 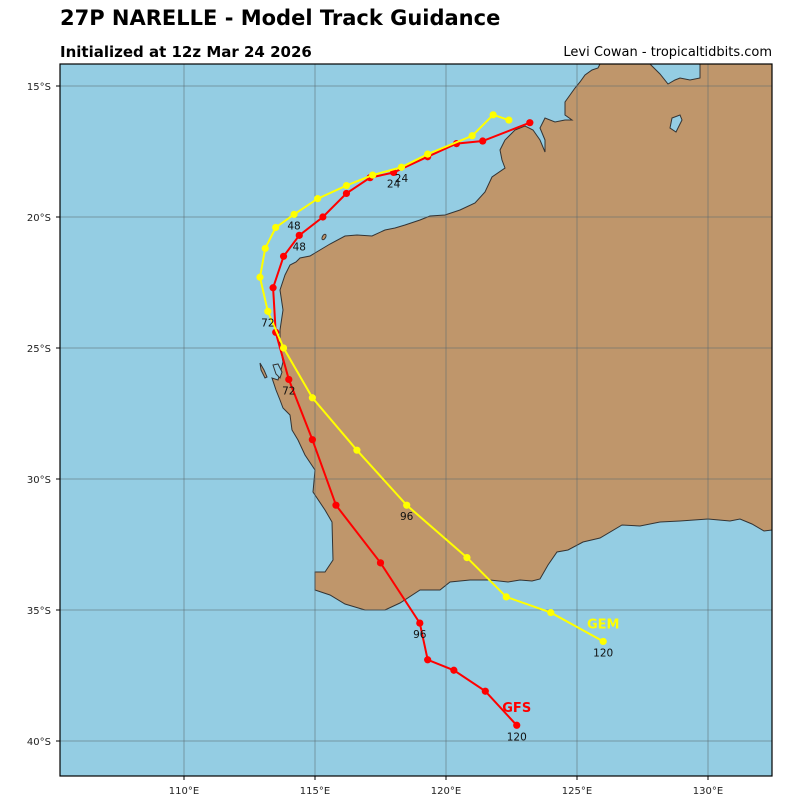 What do you see at coordinates (577, 791) in the screenshot?
I see `lon-tick-label: 125°E` at bounding box center [577, 791].